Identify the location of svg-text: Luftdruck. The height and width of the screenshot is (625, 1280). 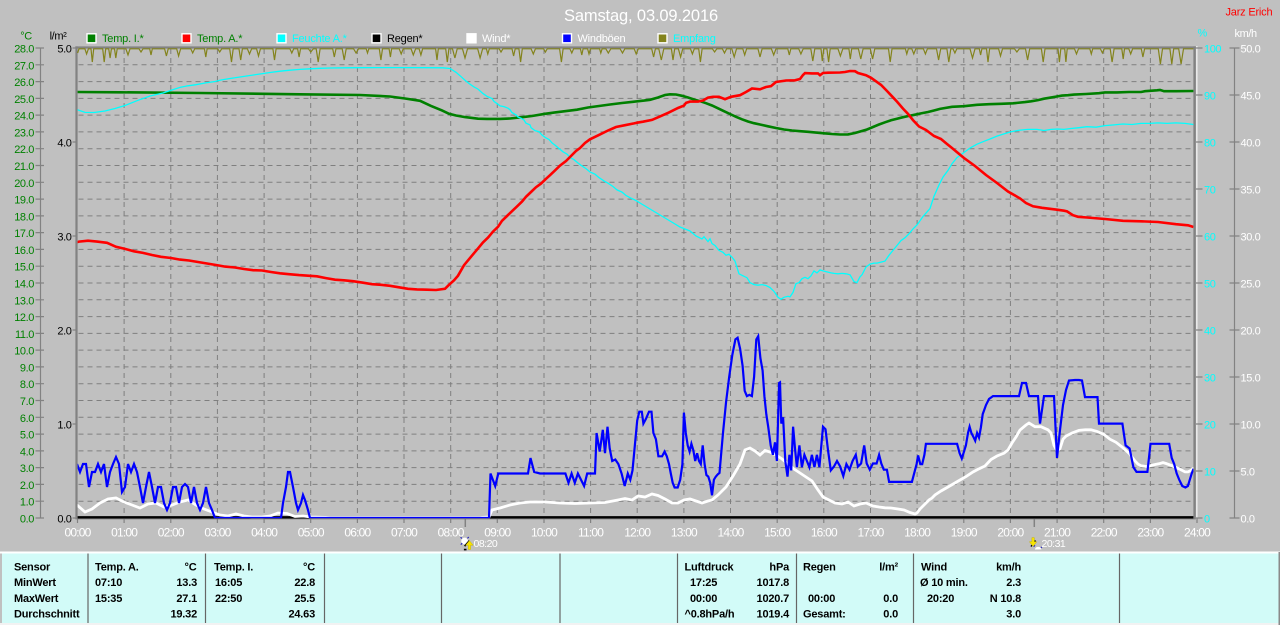
(710, 568).